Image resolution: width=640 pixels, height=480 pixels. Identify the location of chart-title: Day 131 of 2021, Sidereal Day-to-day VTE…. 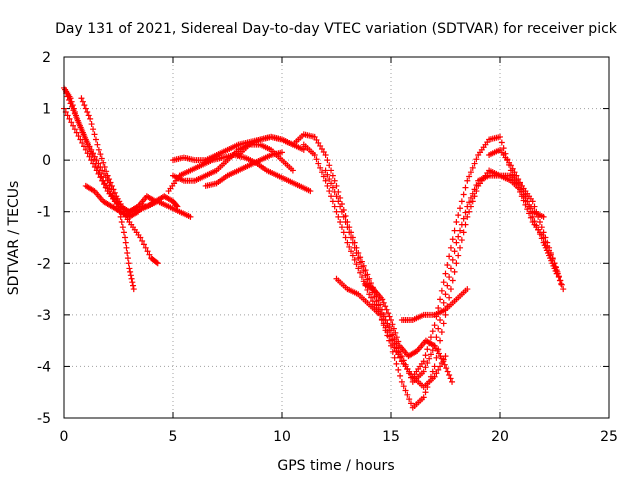
(336, 29).